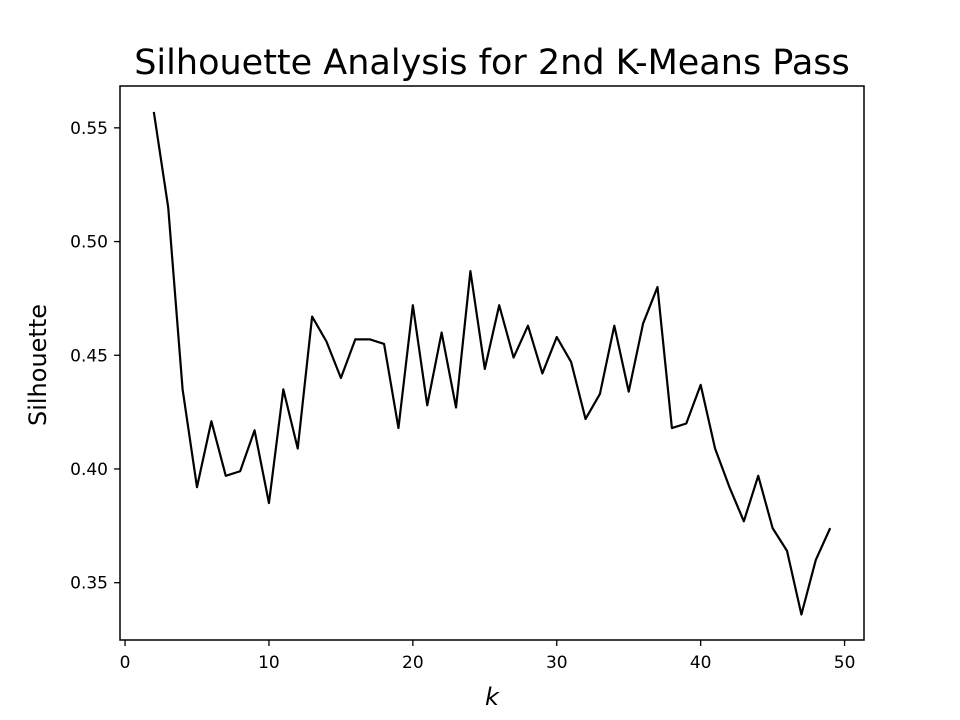 The height and width of the screenshot is (720, 960). I want to click on y-axis: 0.35 0.40 0.45 0.50 0.55, so click(95, 356).